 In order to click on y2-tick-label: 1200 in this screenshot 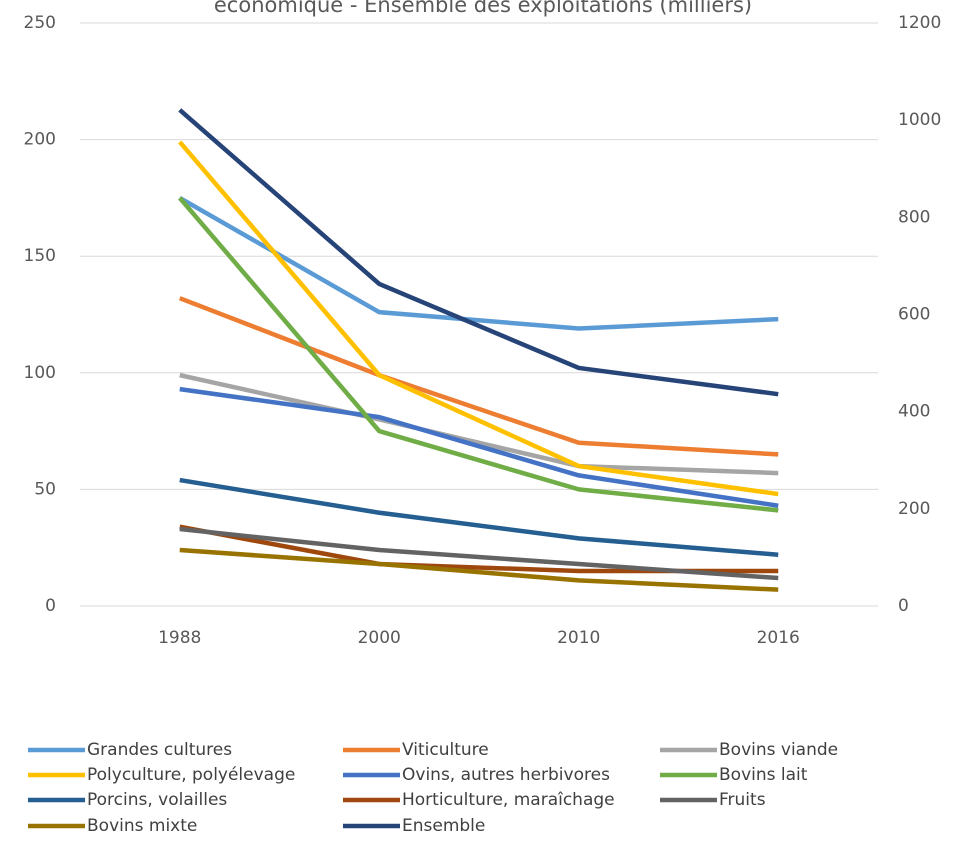, I will do `click(919, 23)`.